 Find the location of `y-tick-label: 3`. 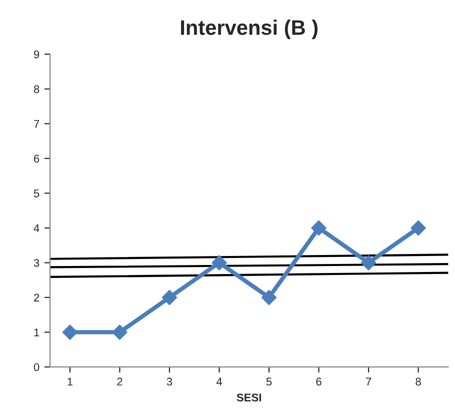

y-tick-label: 3 is located at coordinates (37, 262).